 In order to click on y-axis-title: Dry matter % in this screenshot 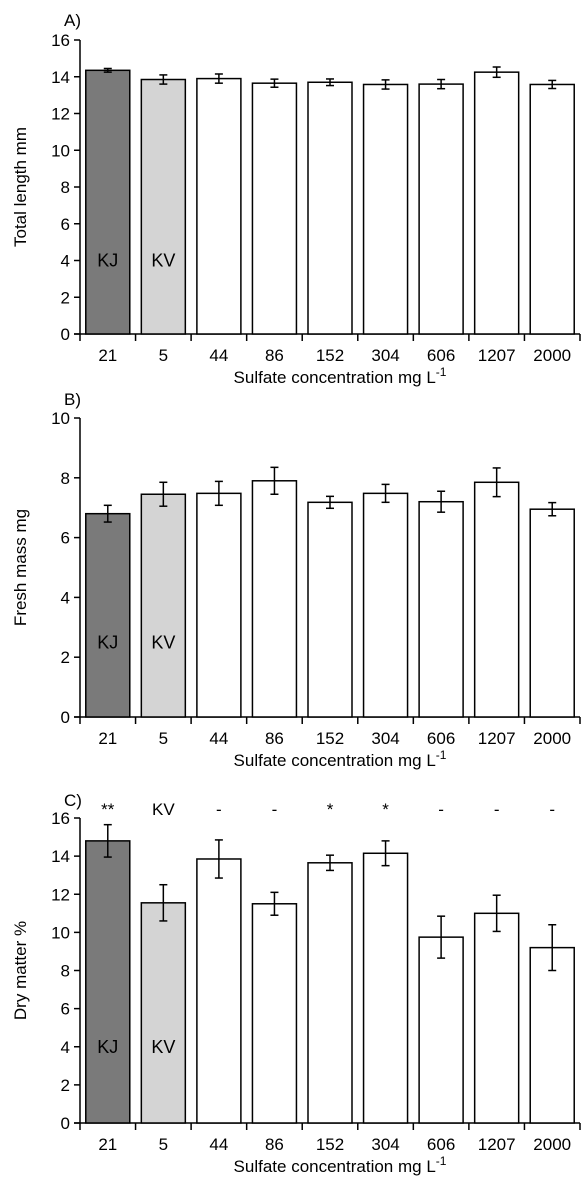, I will do `click(20, 970)`.